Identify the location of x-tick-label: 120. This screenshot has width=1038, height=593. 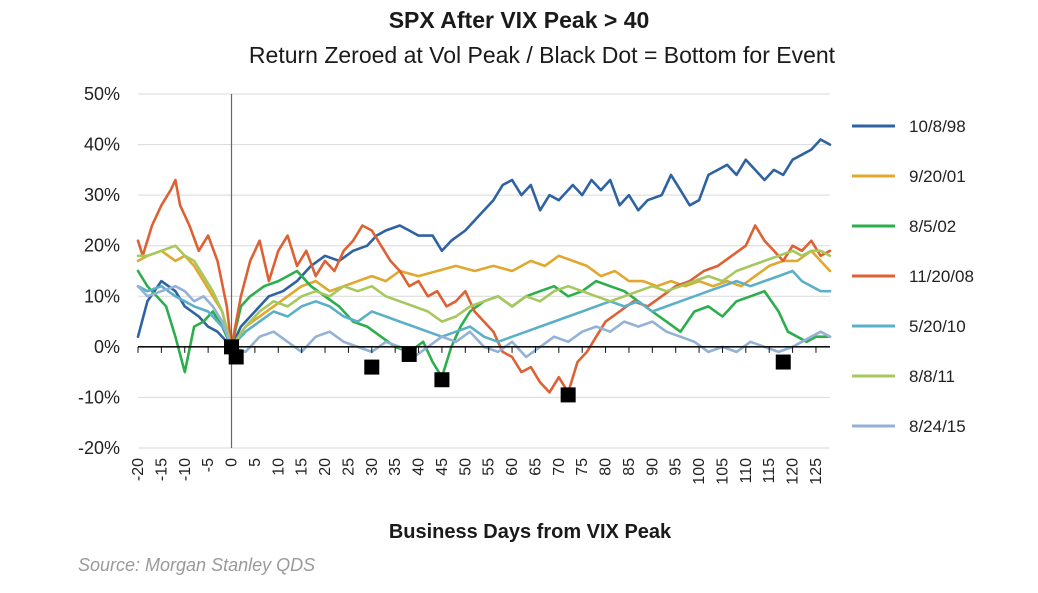
(793, 471).